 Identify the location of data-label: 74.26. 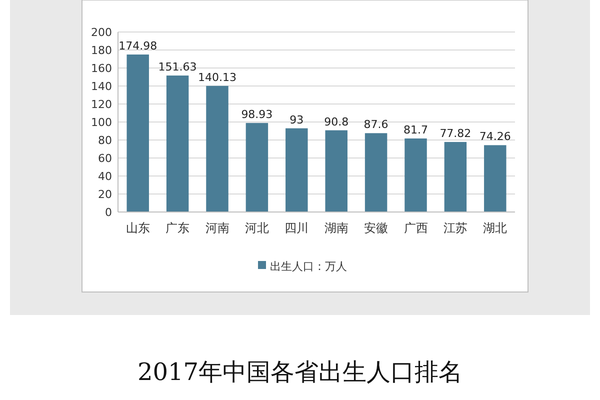
(495, 137).